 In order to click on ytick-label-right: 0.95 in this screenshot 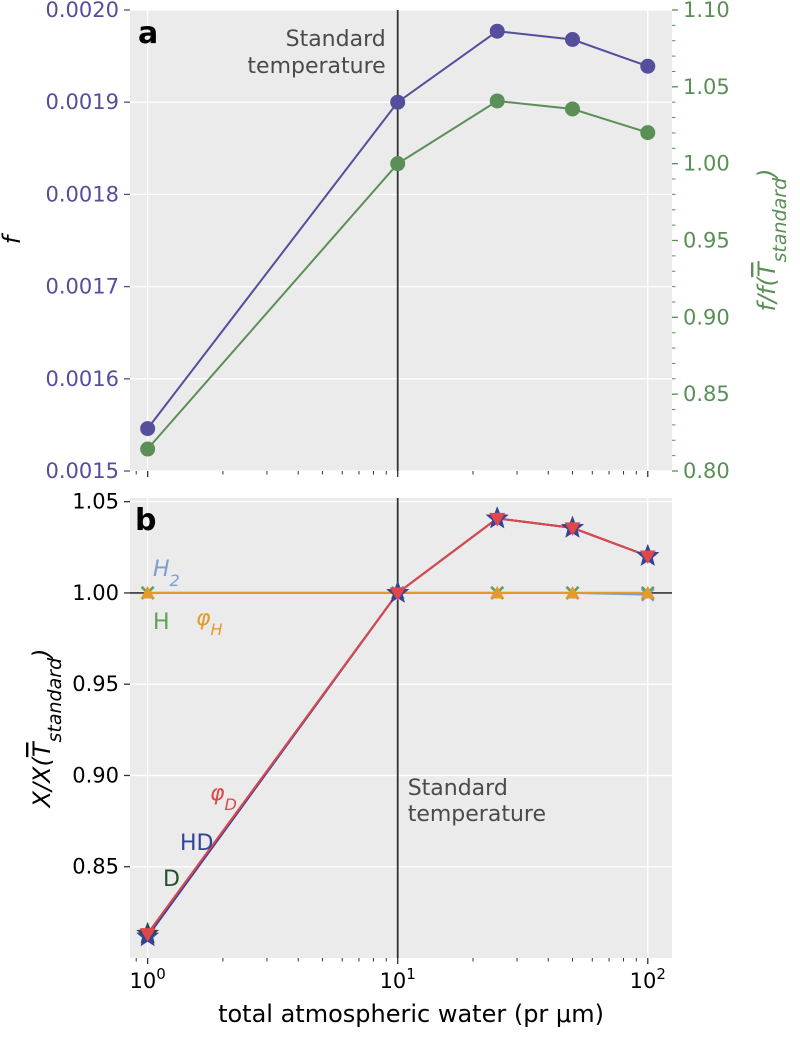, I will do `click(706, 241)`.